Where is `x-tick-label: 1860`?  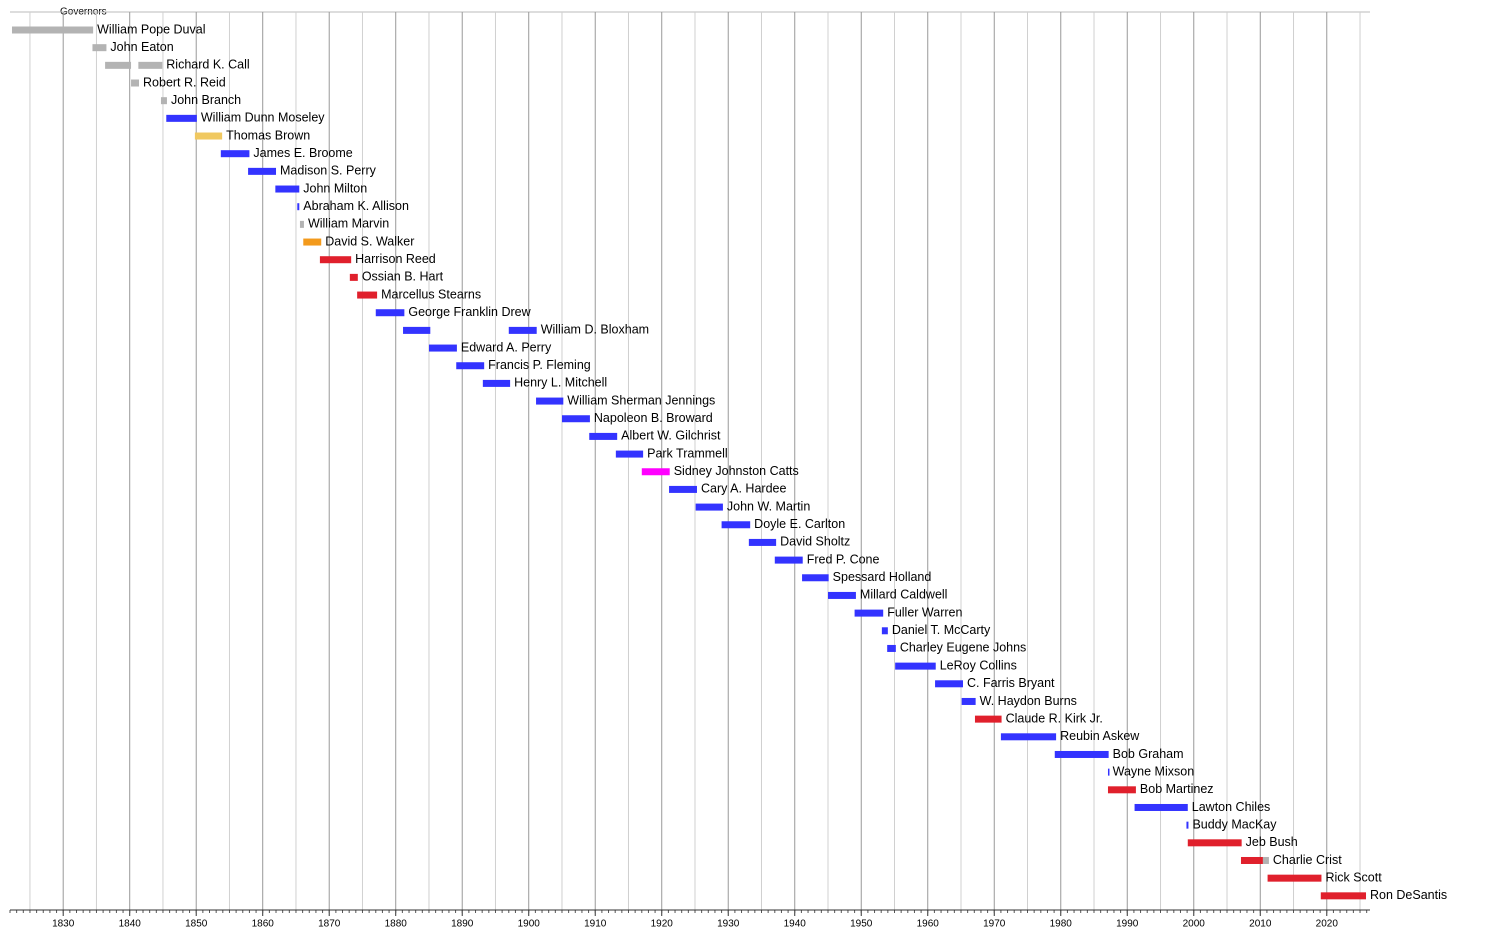 x-tick-label: 1860 is located at coordinates (263, 924).